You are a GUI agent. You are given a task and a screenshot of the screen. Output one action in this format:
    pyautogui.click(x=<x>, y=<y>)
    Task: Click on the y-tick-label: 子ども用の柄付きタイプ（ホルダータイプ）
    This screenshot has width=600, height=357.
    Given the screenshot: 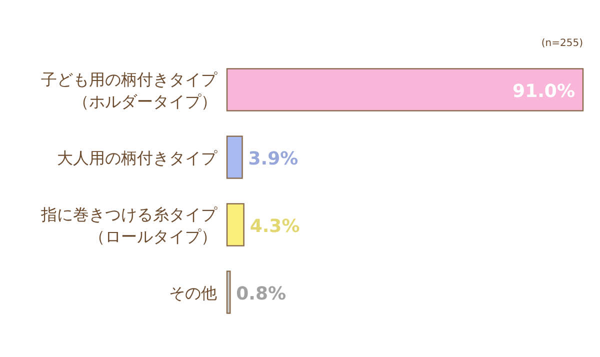 What is the action you would take?
    pyautogui.click(x=129, y=90)
    